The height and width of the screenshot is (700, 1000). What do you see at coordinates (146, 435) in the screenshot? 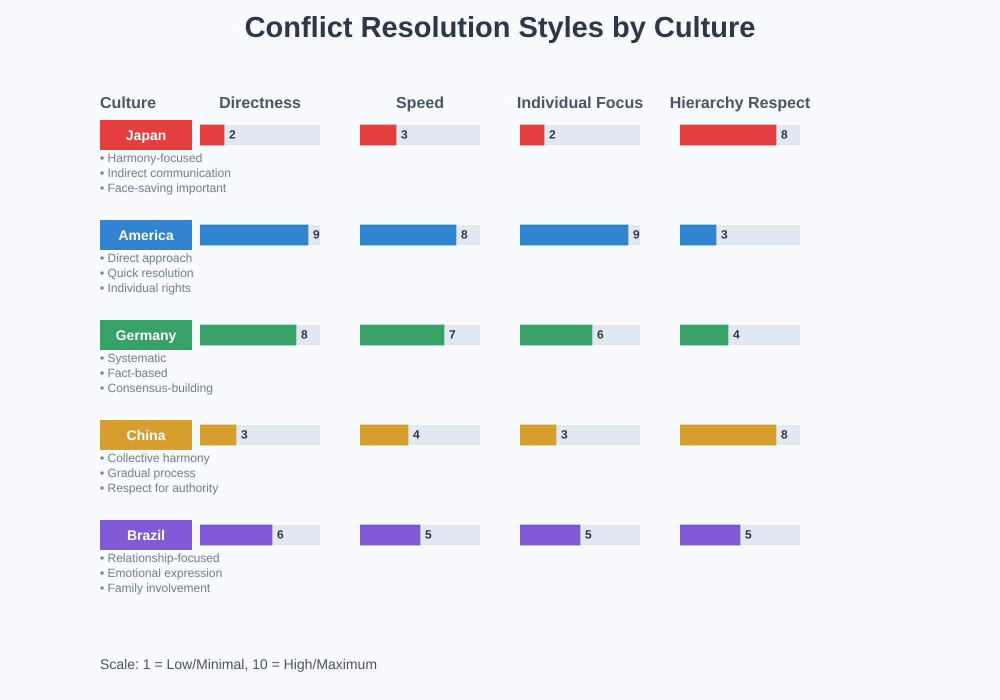
I see `y-tick-label: China` at bounding box center [146, 435].